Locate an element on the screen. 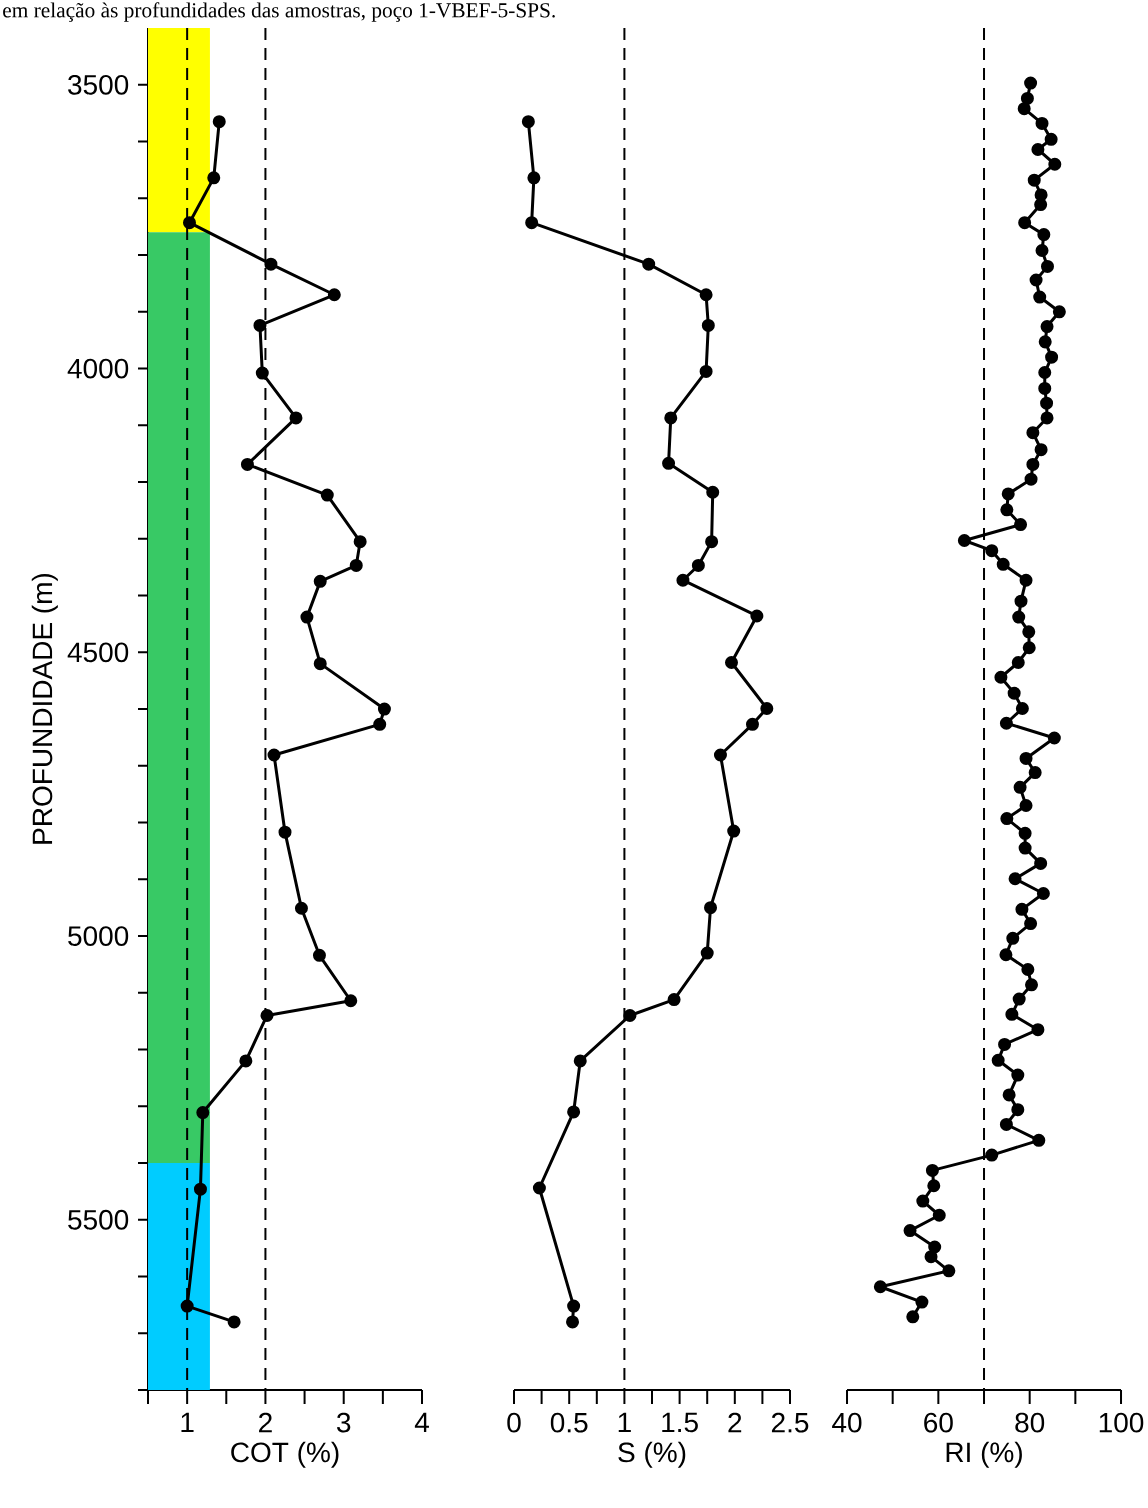  y-tick-label: 5500 is located at coordinates (98, 1219).